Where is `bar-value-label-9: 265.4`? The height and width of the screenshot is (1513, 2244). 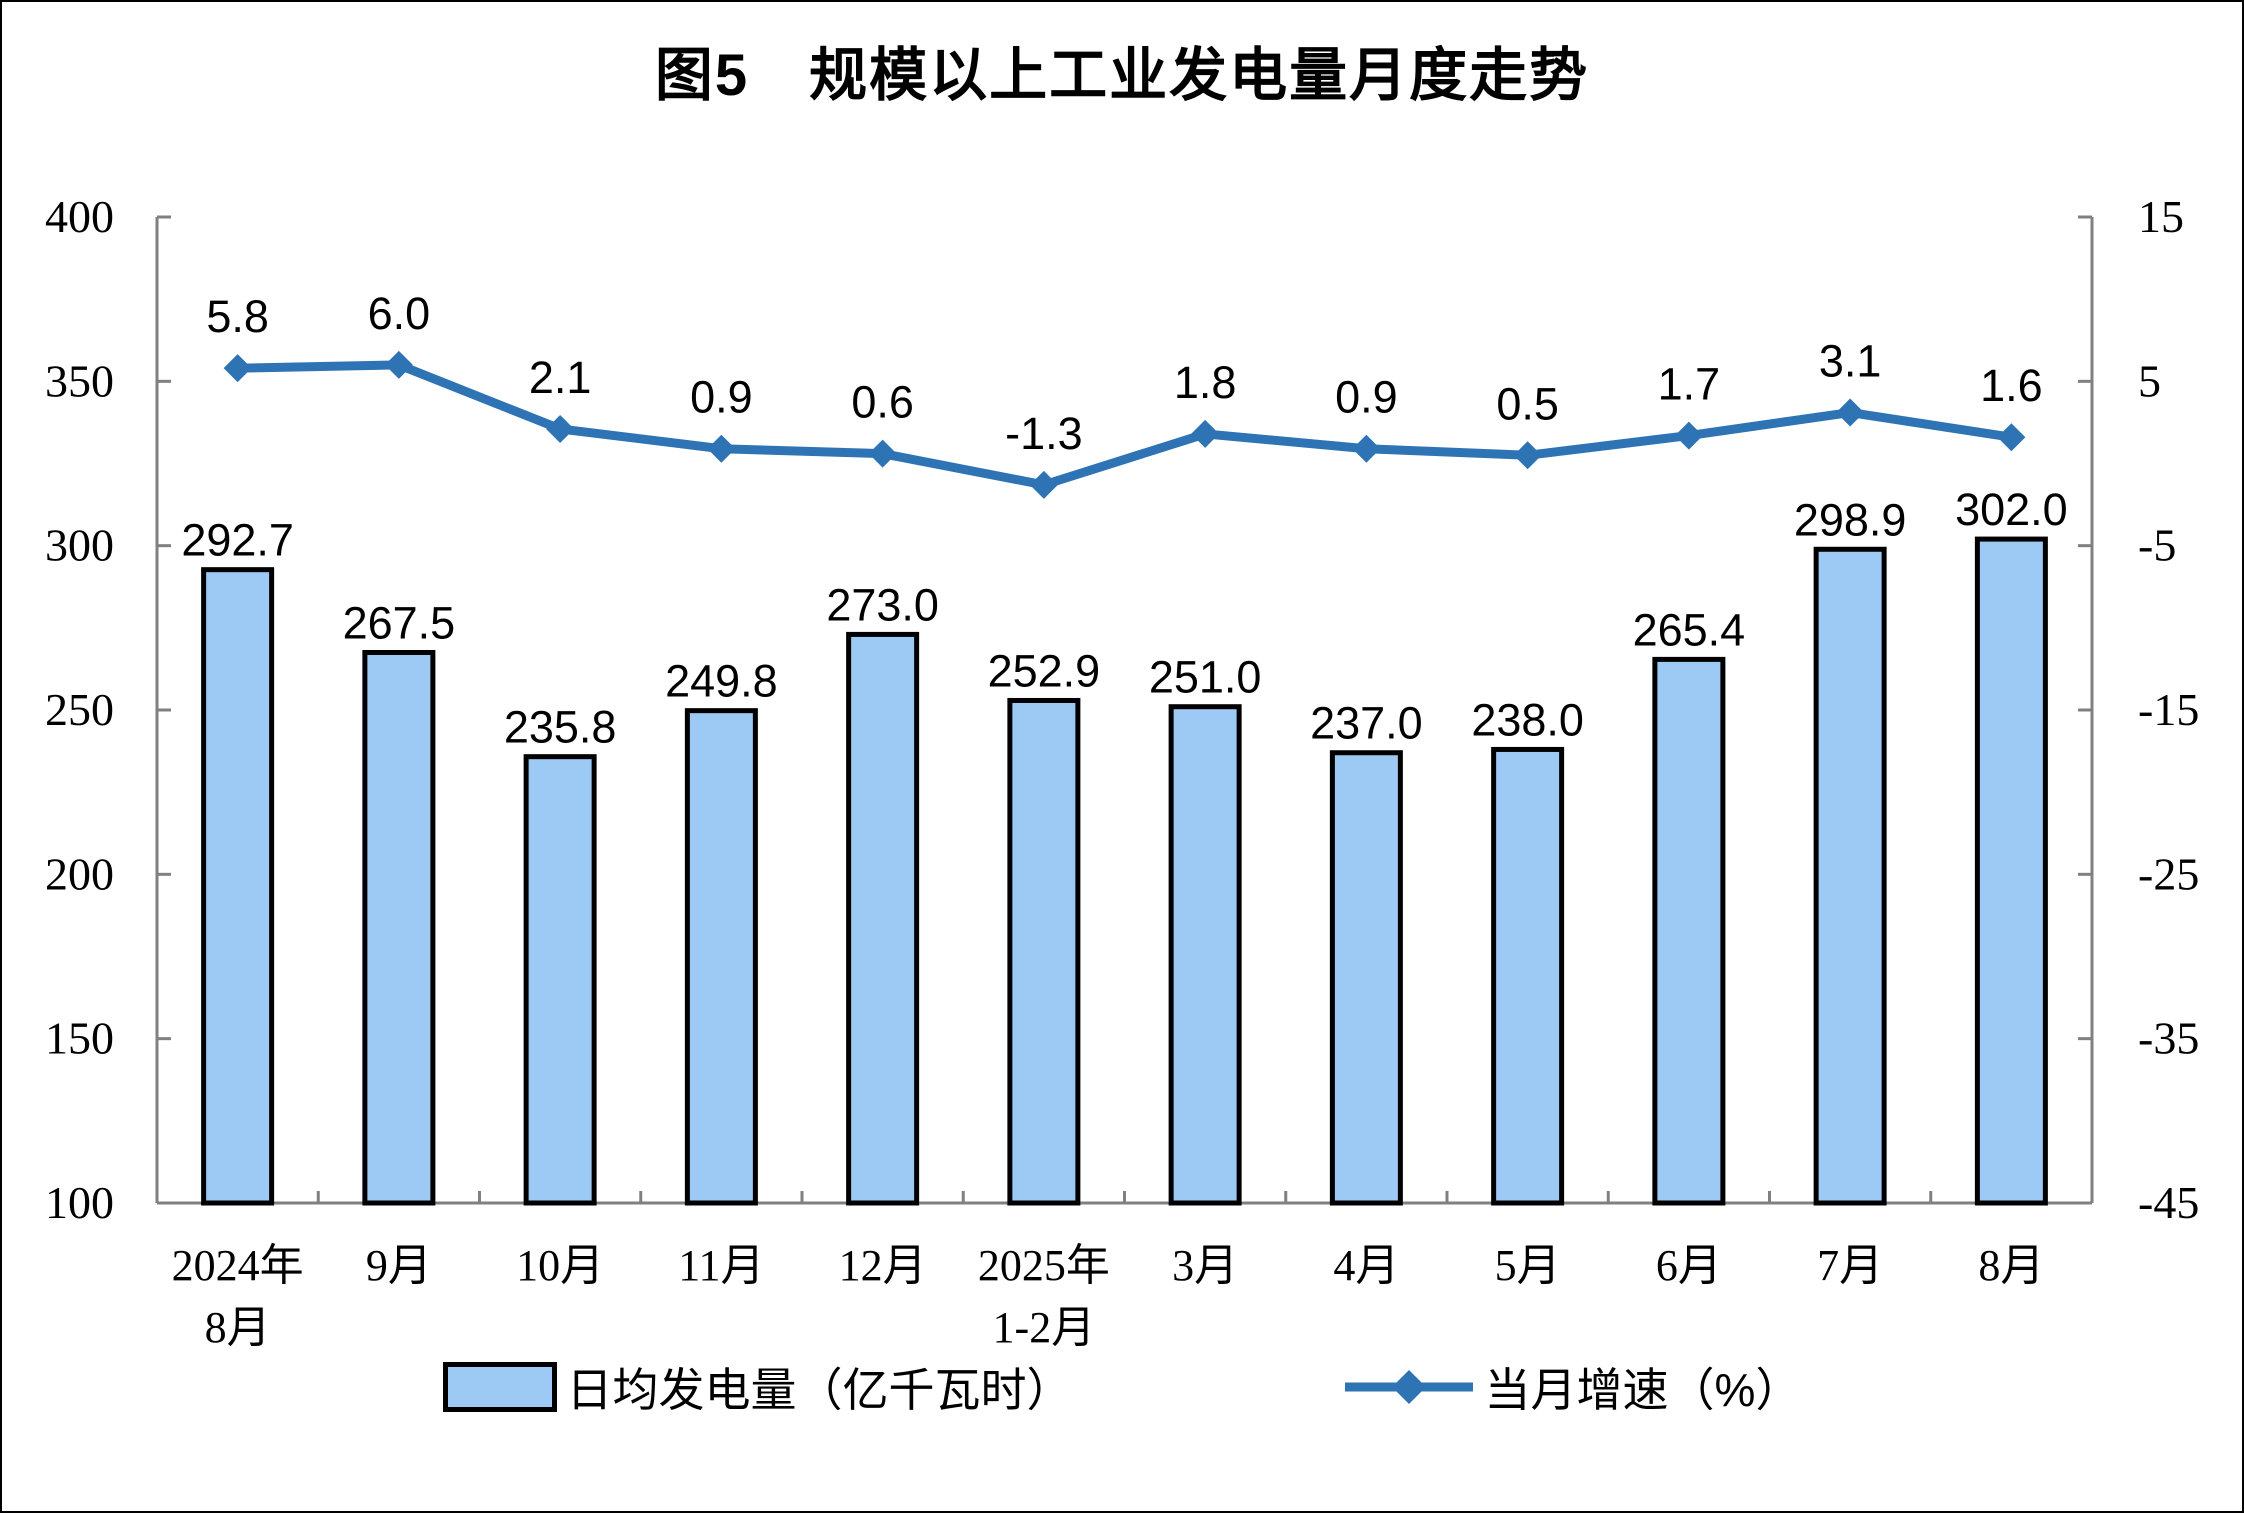
bar-value-label-9: 265.4 is located at coordinates (1689, 629).